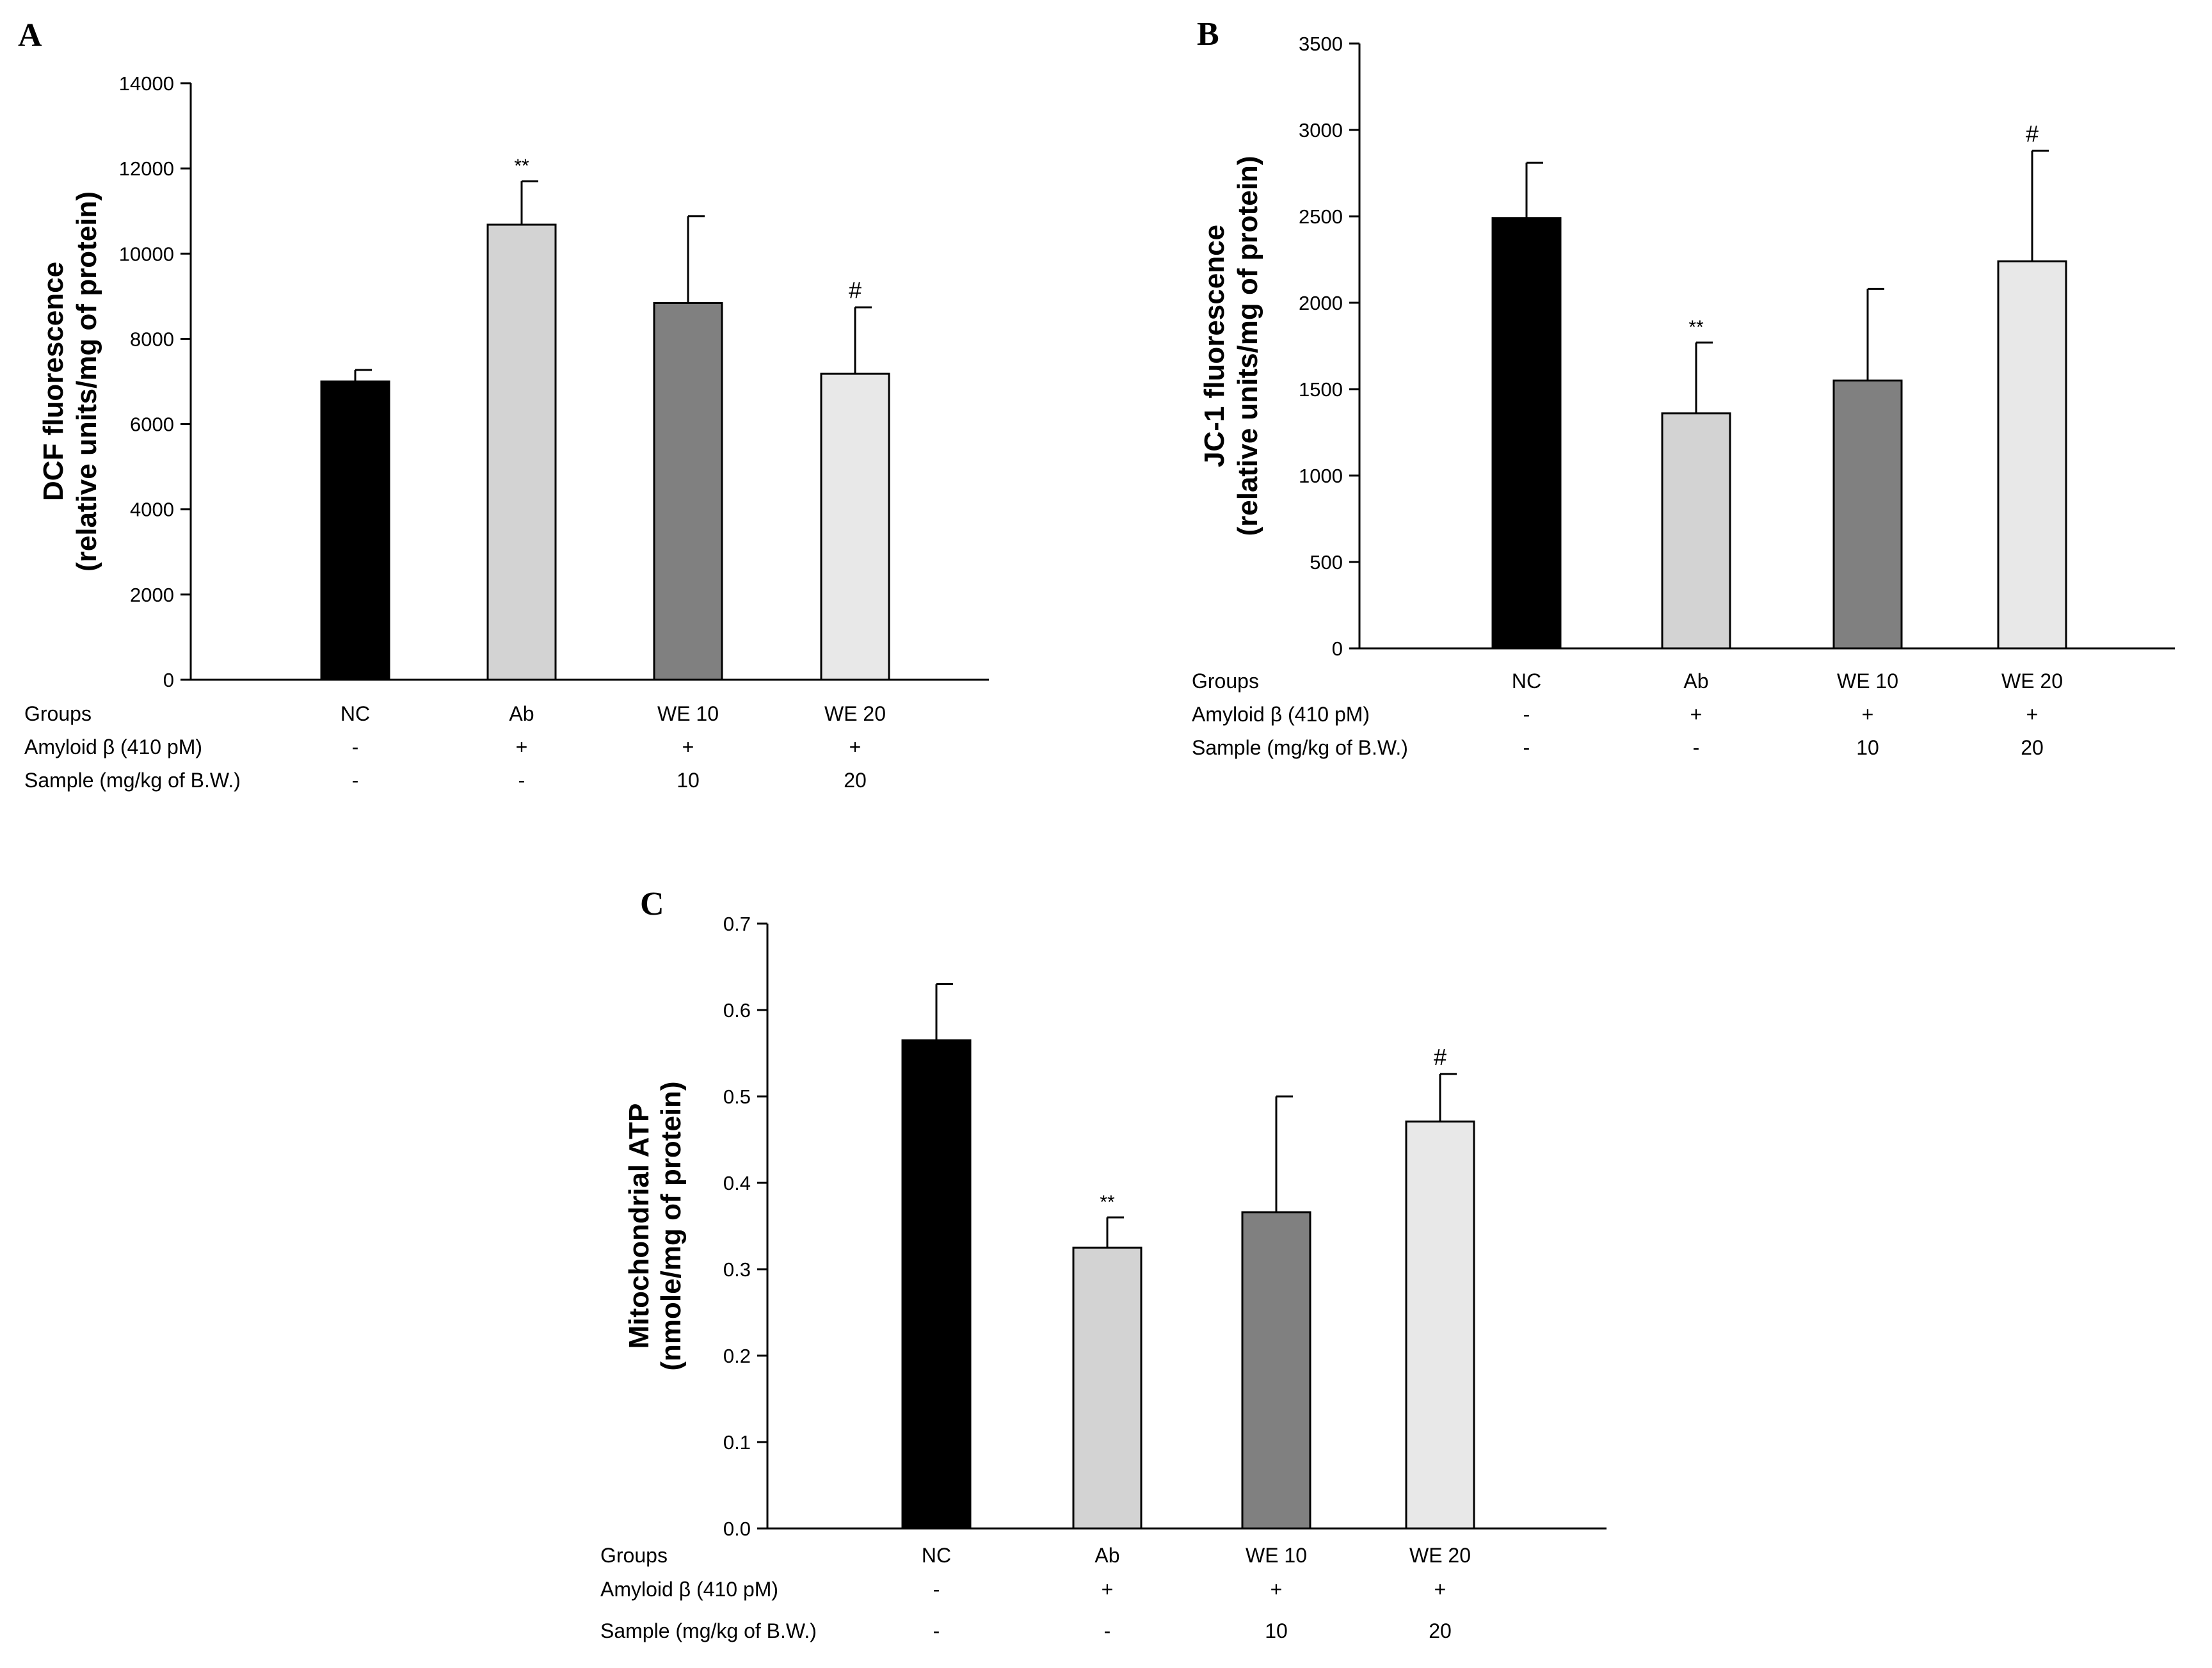 The width and height of the screenshot is (2212, 1668). Describe the element at coordinates (146, 83) in the screenshot. I see `y-tick-label: 14000` at that location.